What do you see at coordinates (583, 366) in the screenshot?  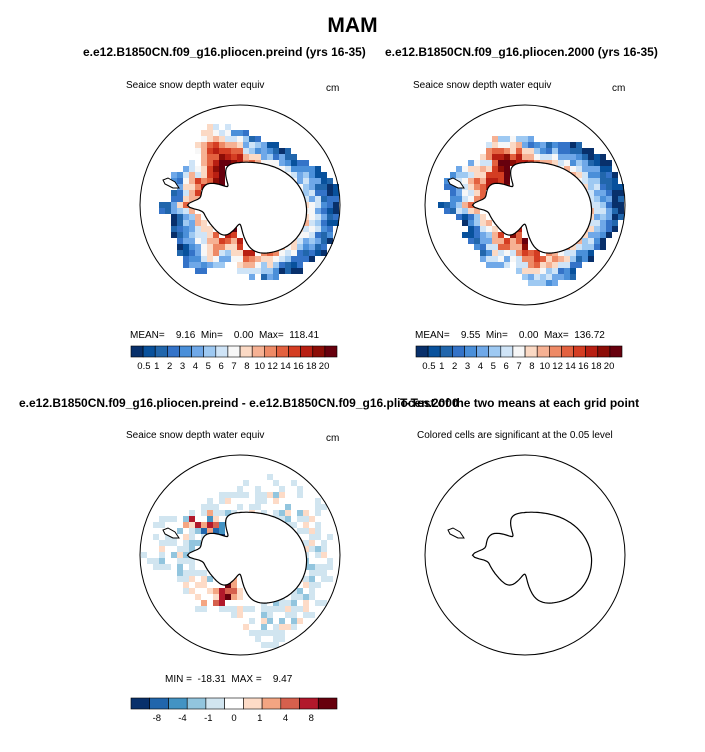 I see `colorbar-tick-label: 16` at bounding box center [583, 366].